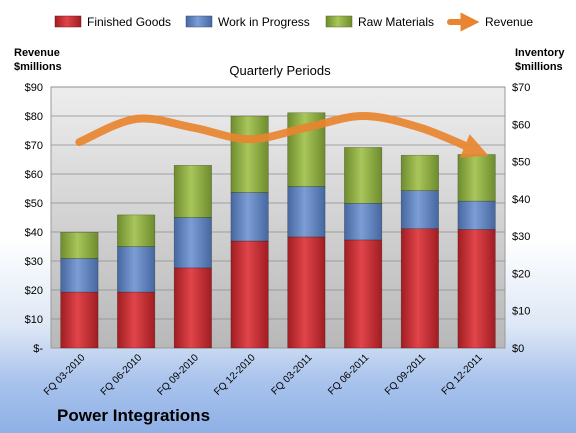 The image size is (576, 433). Describe the element at coordinates (509, 22) in the screenshot. I see `legend-label-revenue: Revenue` at that location.